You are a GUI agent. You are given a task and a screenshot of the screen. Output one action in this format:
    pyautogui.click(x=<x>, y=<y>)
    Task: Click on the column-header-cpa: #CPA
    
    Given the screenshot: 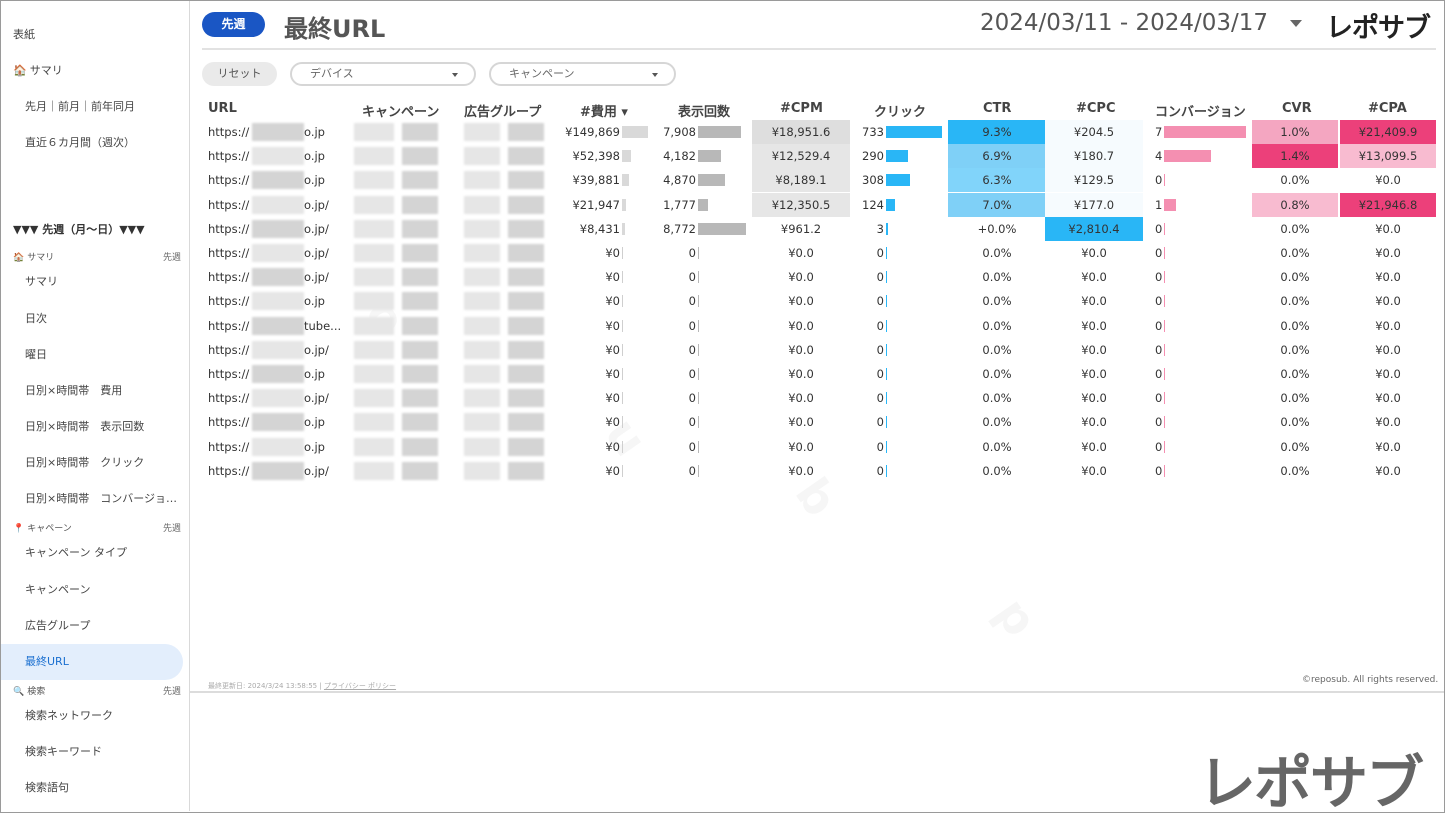 What is the action you would take?
    pyautogui.click(x=1387, y=108)
    